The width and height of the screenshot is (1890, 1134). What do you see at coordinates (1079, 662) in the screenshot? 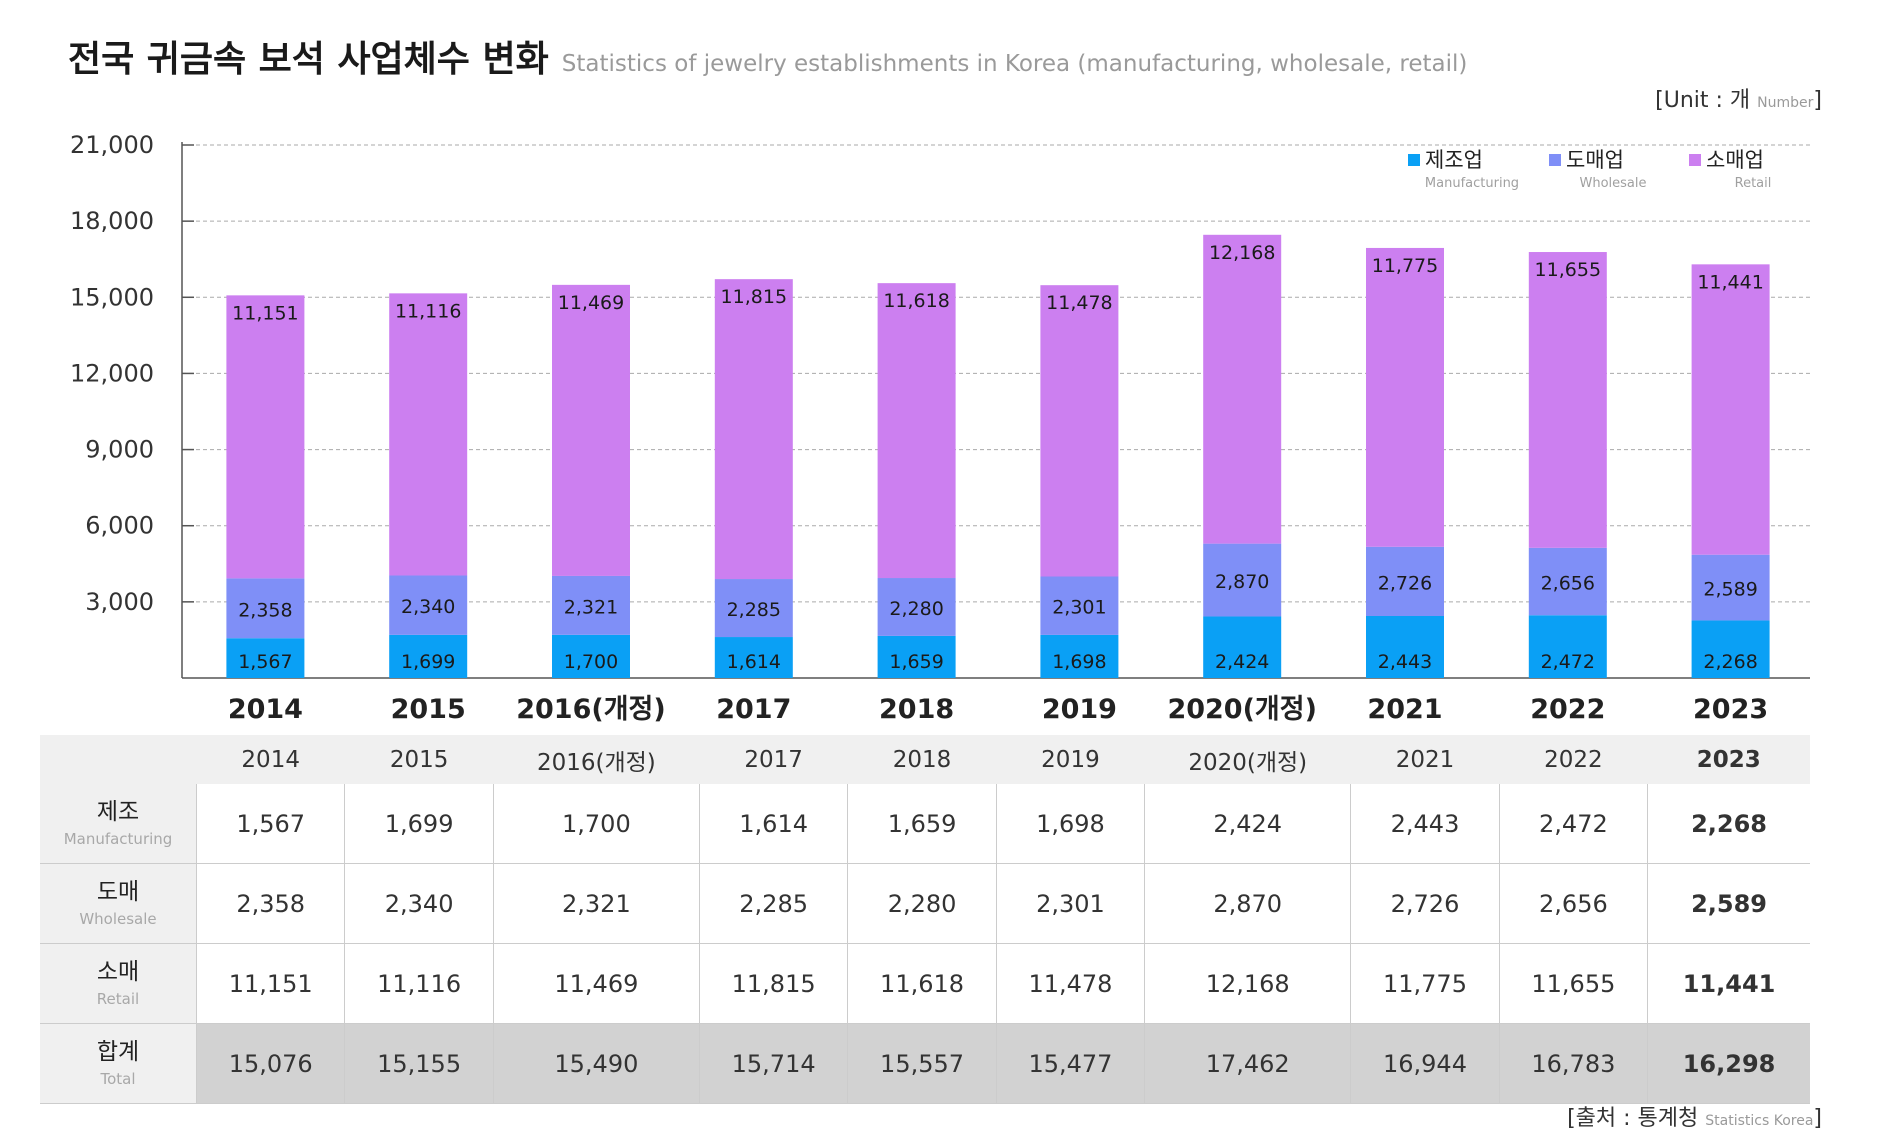
I see `data-label: 1,698` at bounding box center [1079, 662].